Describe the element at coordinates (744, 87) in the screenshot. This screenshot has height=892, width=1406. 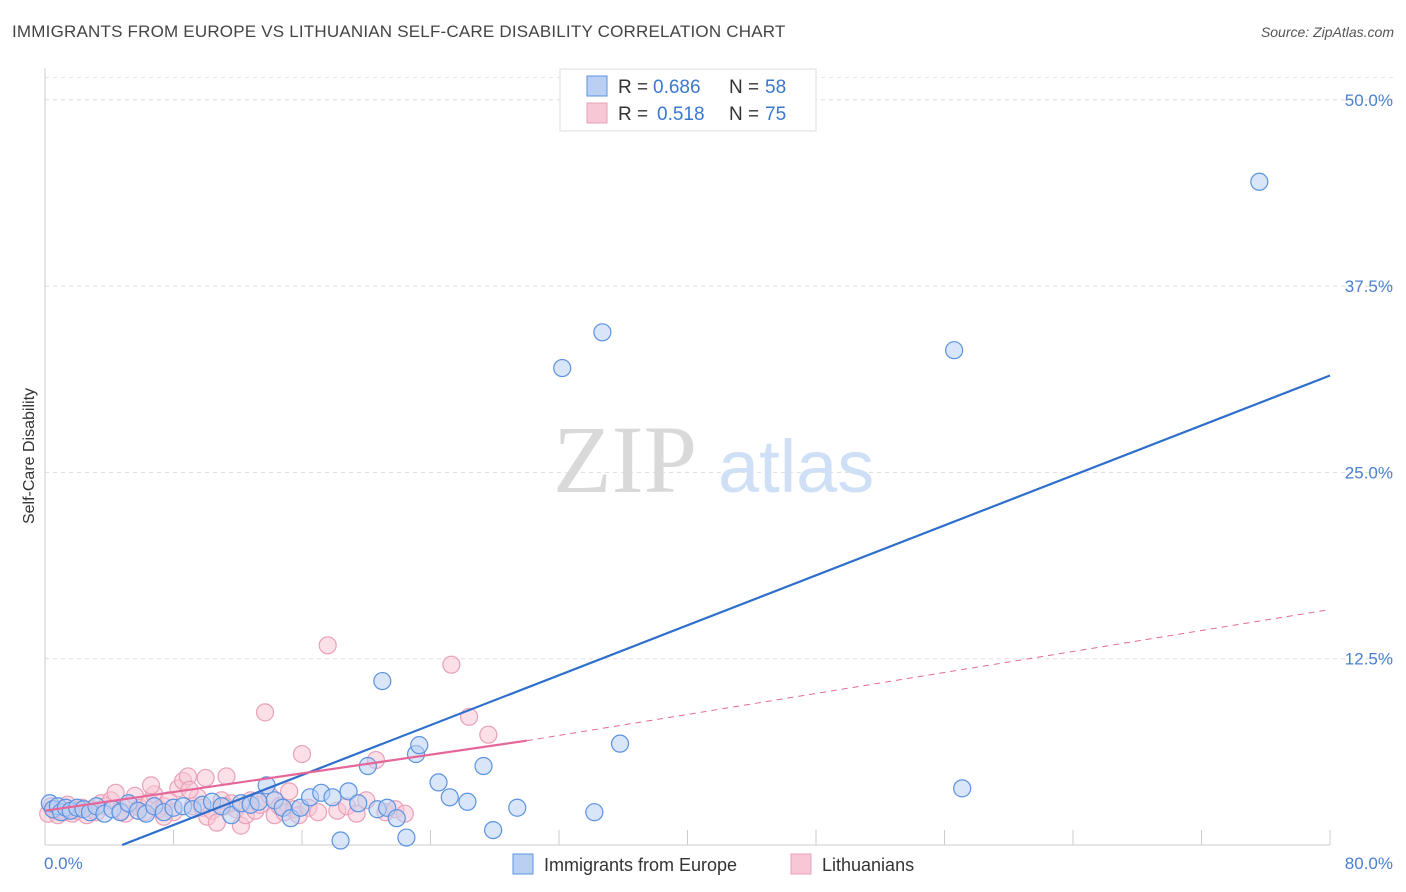
I see `legend-n-label-europe: N =` at that location.